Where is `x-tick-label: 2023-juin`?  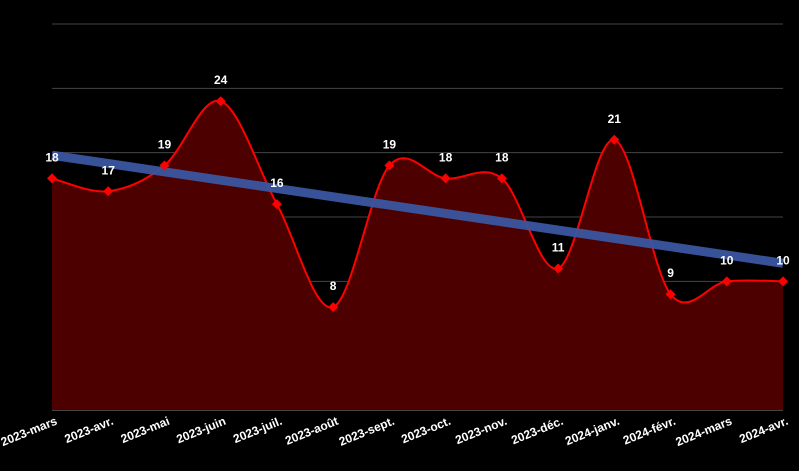 x-tick-label: 2023-juin is located at coordinates (200, 430).